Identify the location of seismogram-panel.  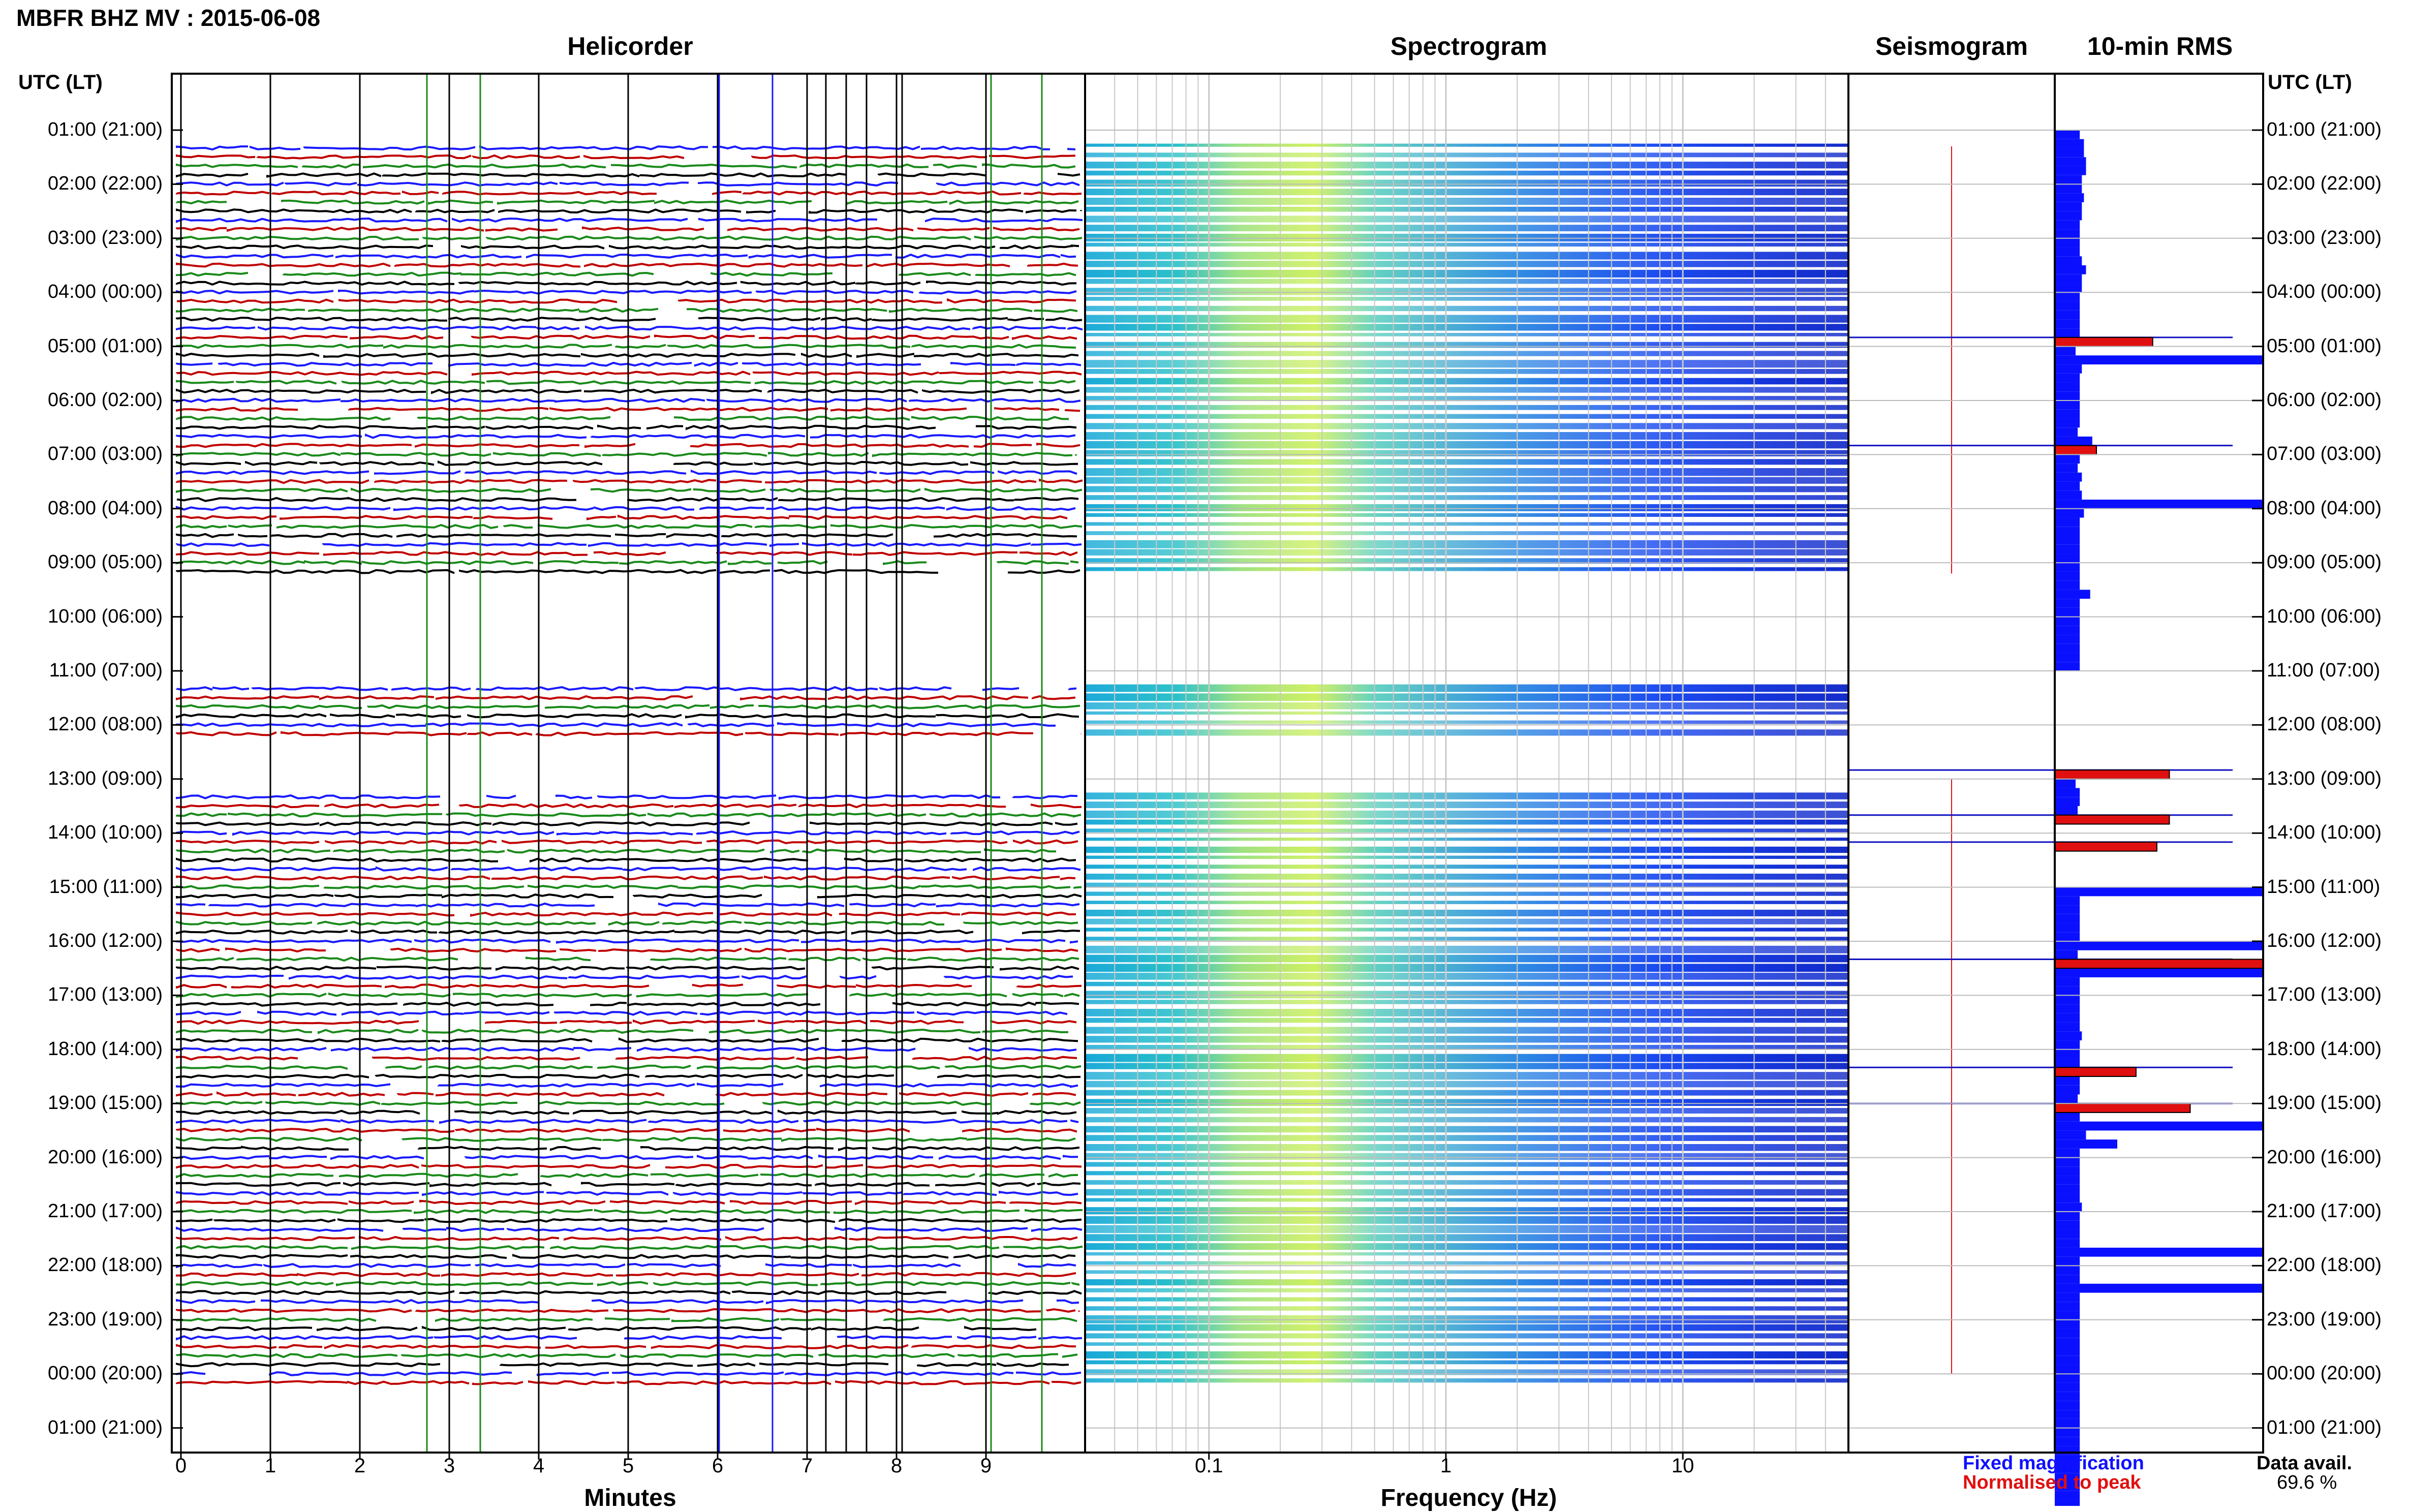
(2041, 760).